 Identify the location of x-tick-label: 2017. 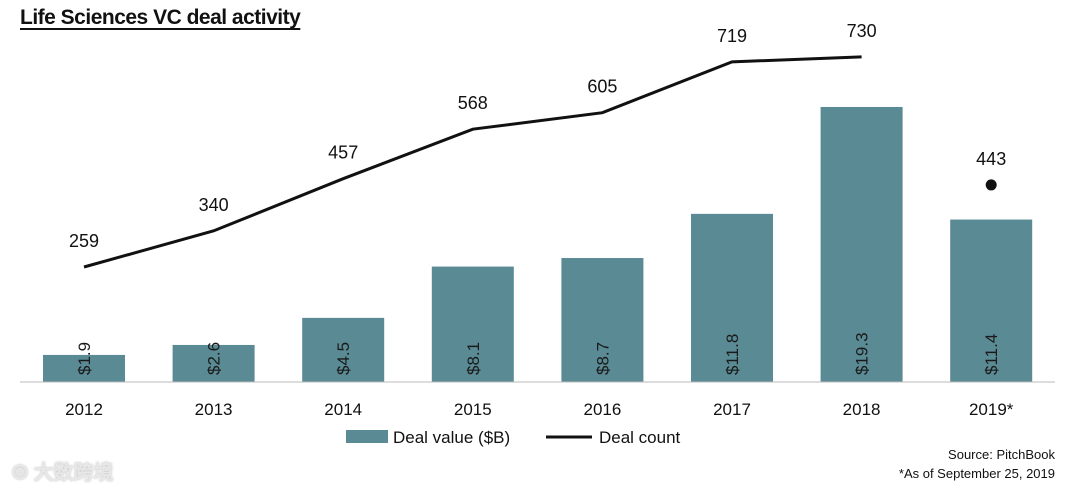
(732, 409).